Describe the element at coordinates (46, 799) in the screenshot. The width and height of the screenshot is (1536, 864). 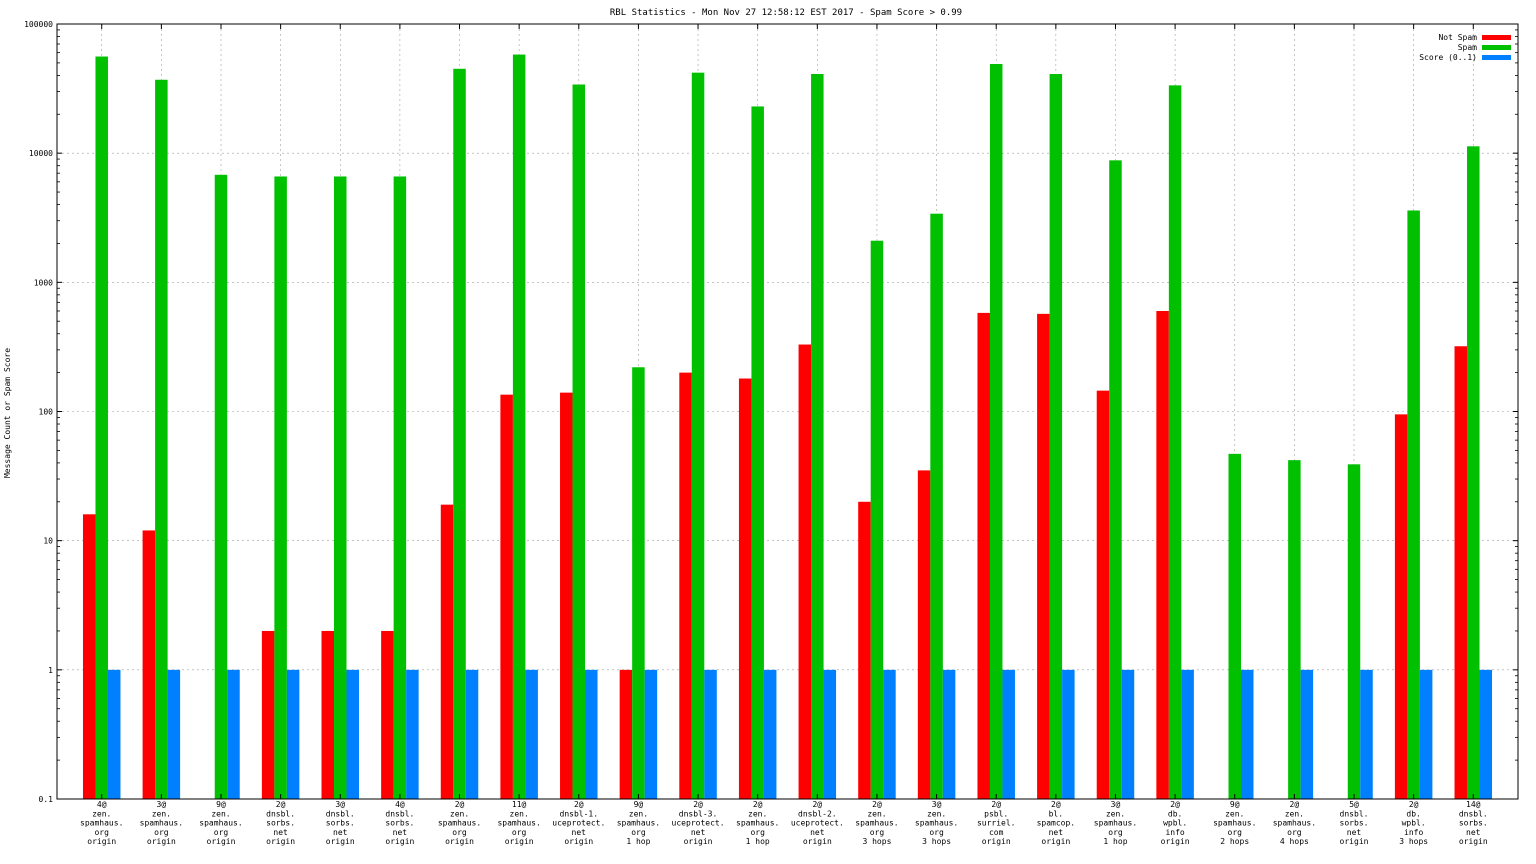
I see `y-tick-label: 0.1` at that location.